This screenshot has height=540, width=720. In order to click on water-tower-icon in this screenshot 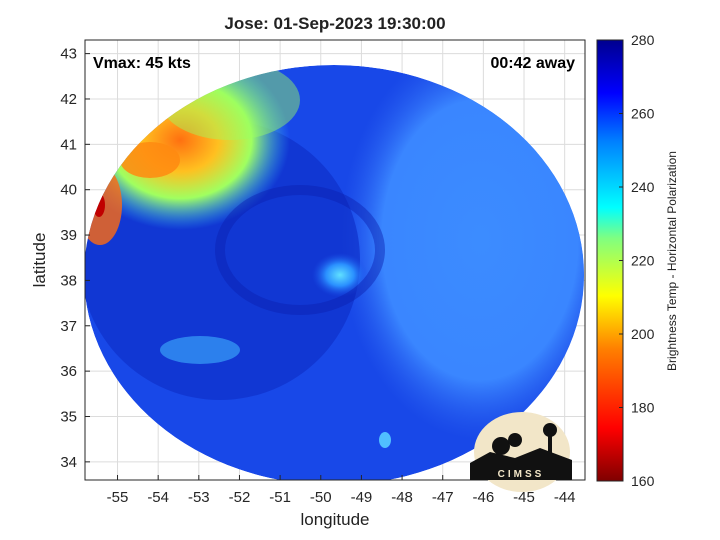, I will do `click(550, 430)`.